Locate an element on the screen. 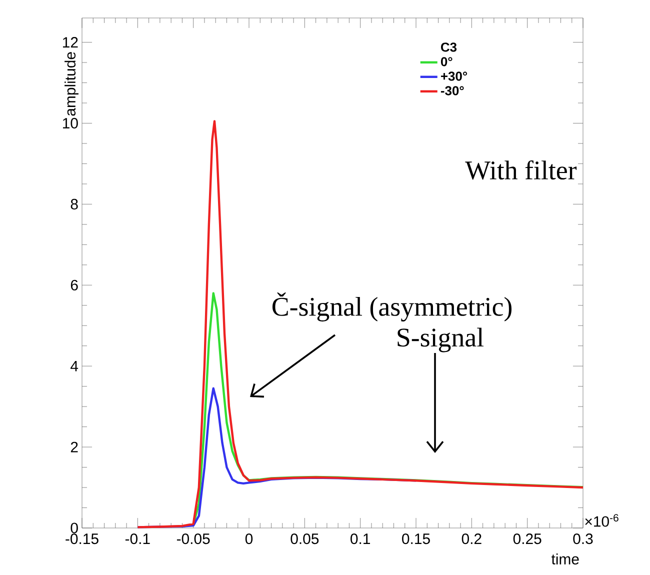 The width and height of the screenshot is (650, 575). x-axis-title: time is located at coordinates (565, 559).